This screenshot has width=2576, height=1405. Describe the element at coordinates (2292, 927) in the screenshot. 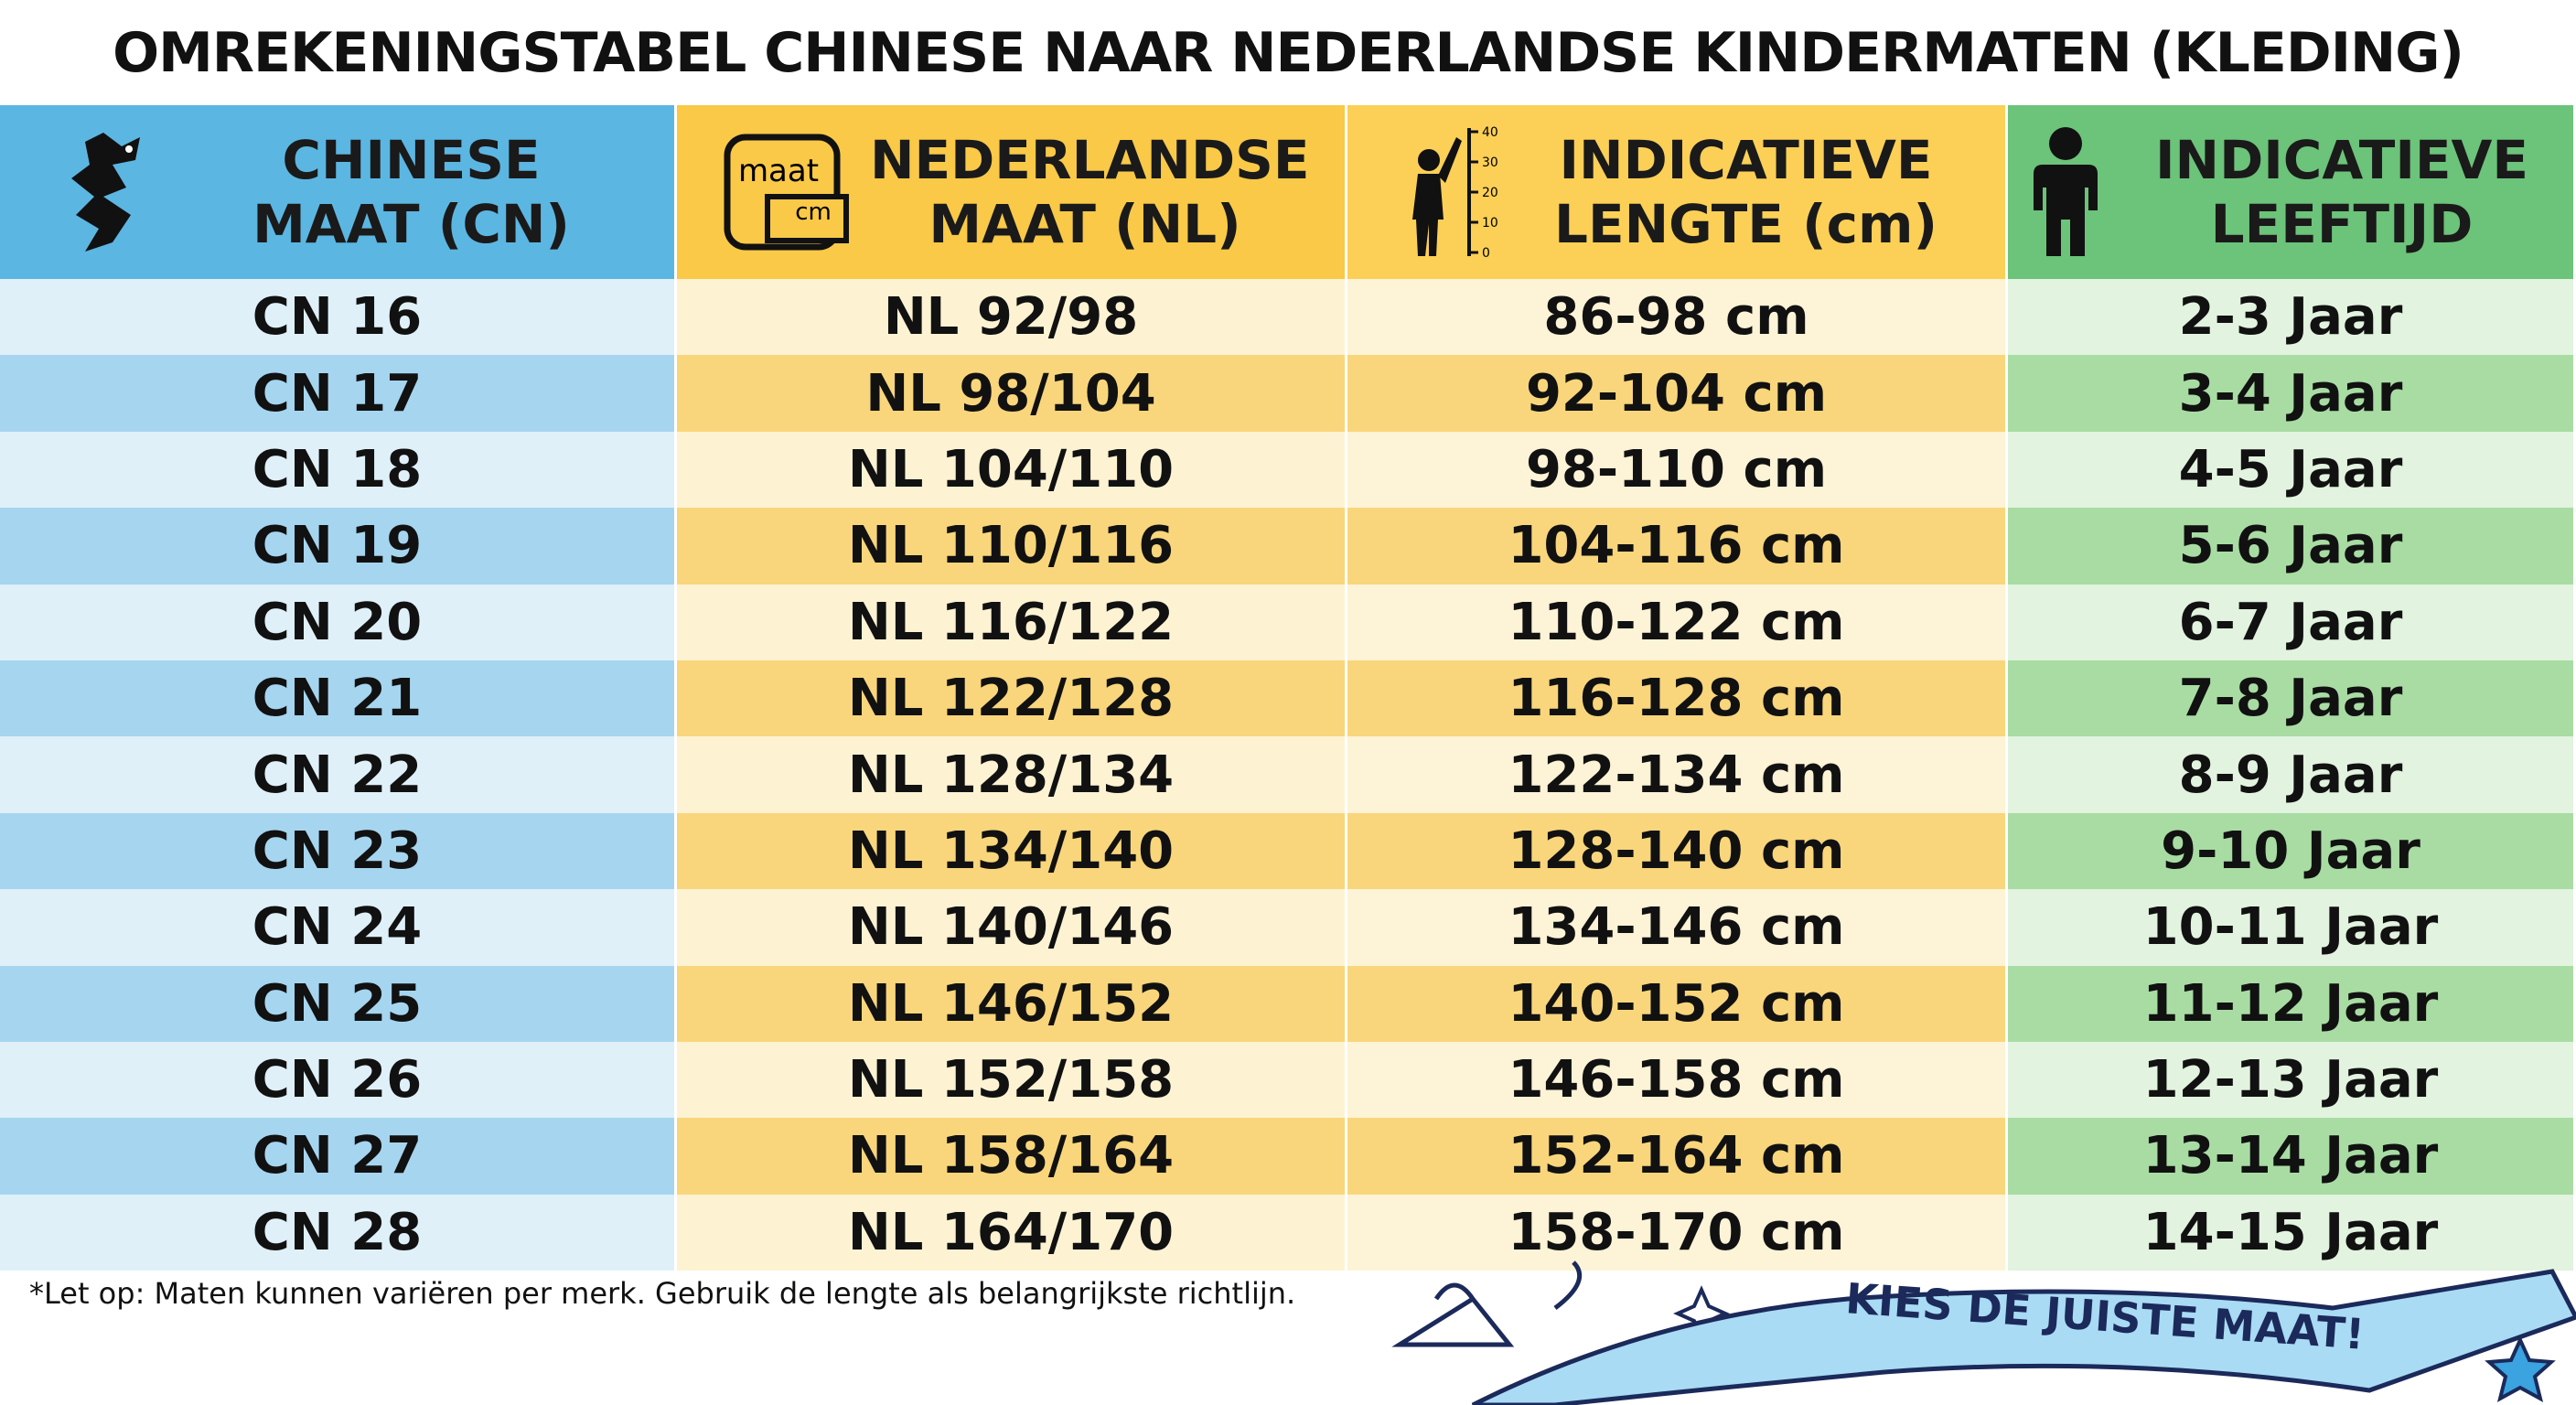

I see `table-cell: 10-11 Jaar` at that location.